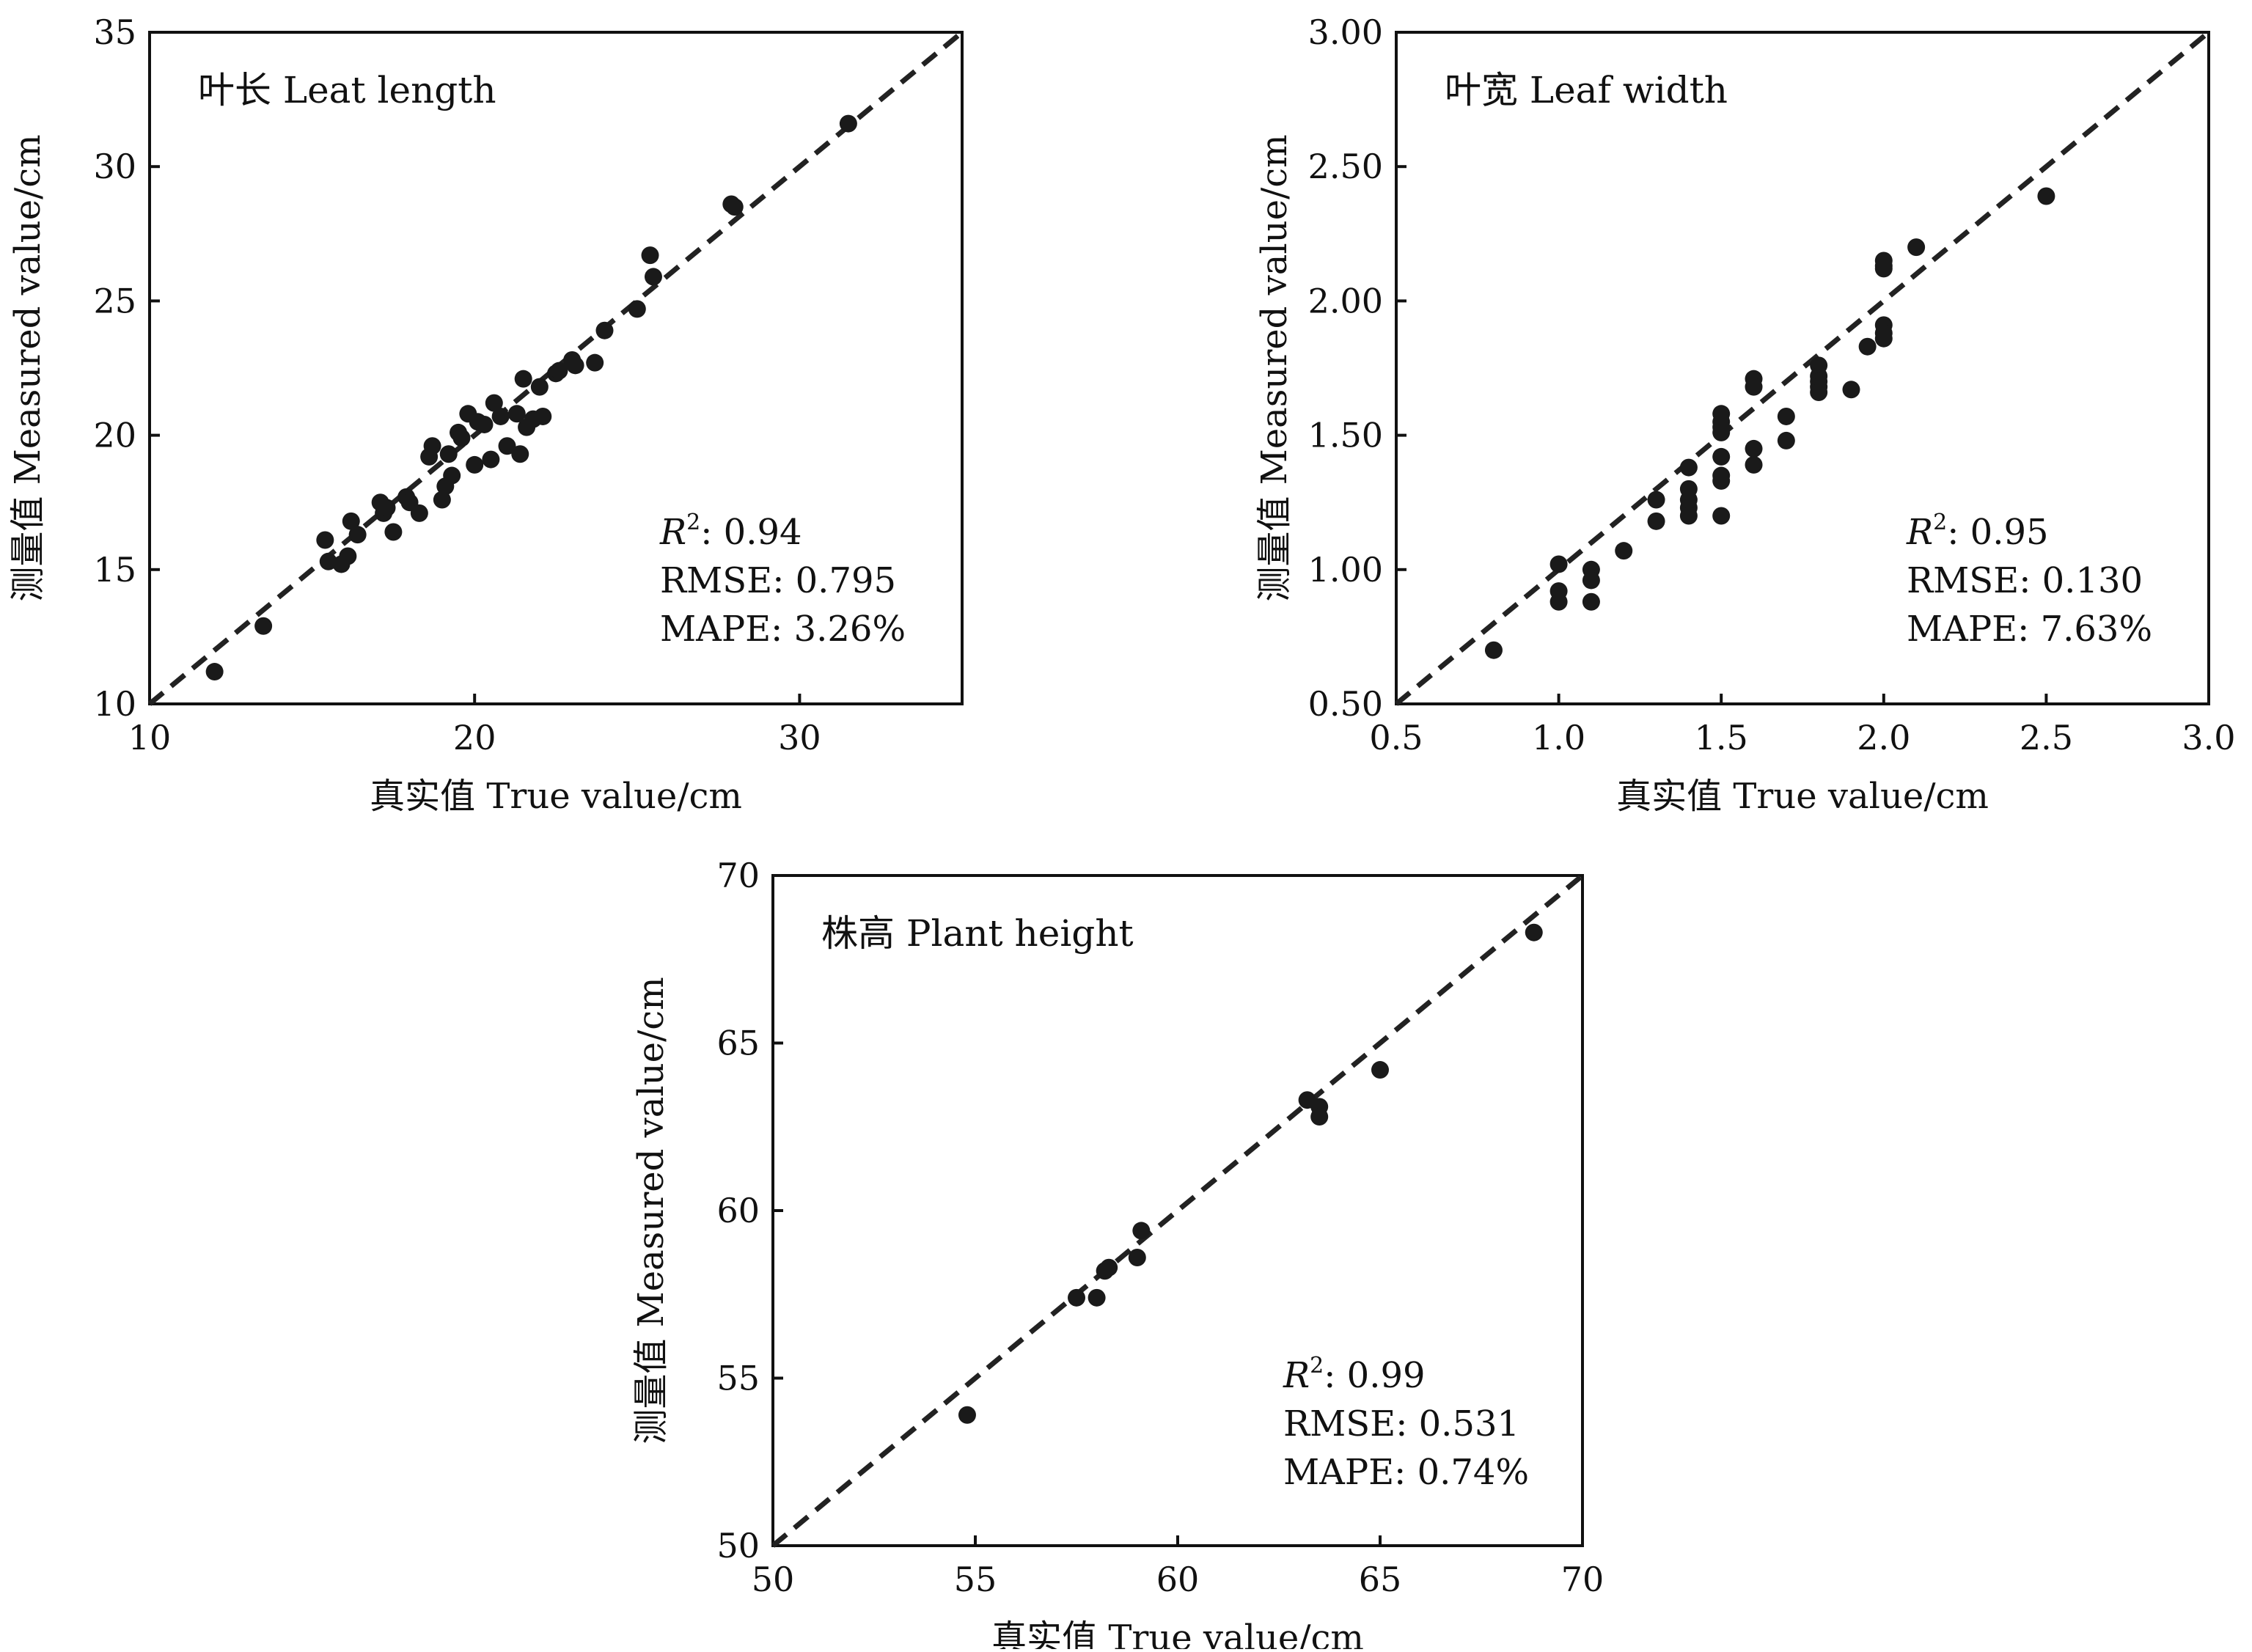  What do you see at coordinates (1345, 436) in the screenshot?
I see `chart-leaf-width-y-tick-label: 1.50` at bounding box center [1345, 436].